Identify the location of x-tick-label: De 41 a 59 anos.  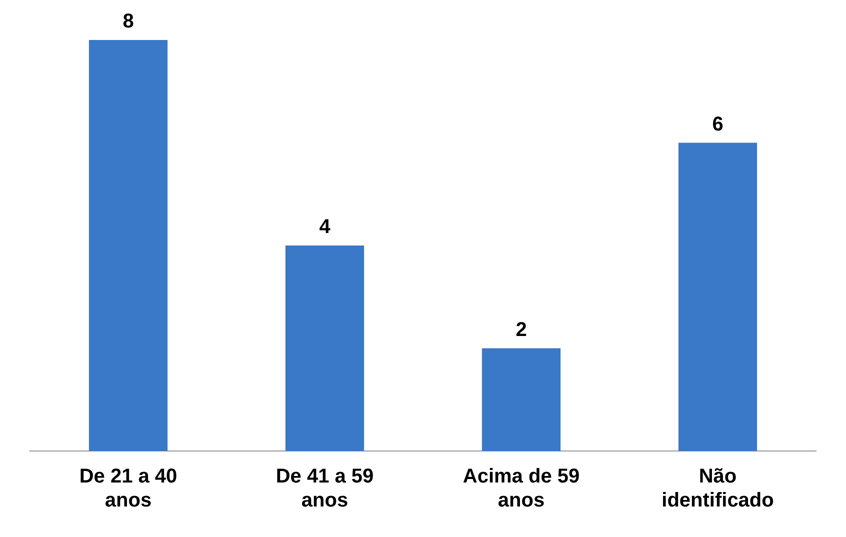
(325, 489).